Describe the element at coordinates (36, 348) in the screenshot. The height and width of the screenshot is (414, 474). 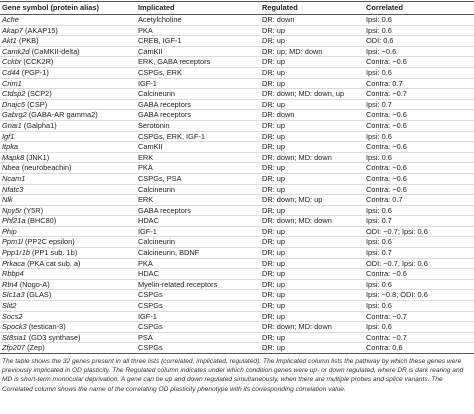
I see `protein-alias: (Zep)` at that location.